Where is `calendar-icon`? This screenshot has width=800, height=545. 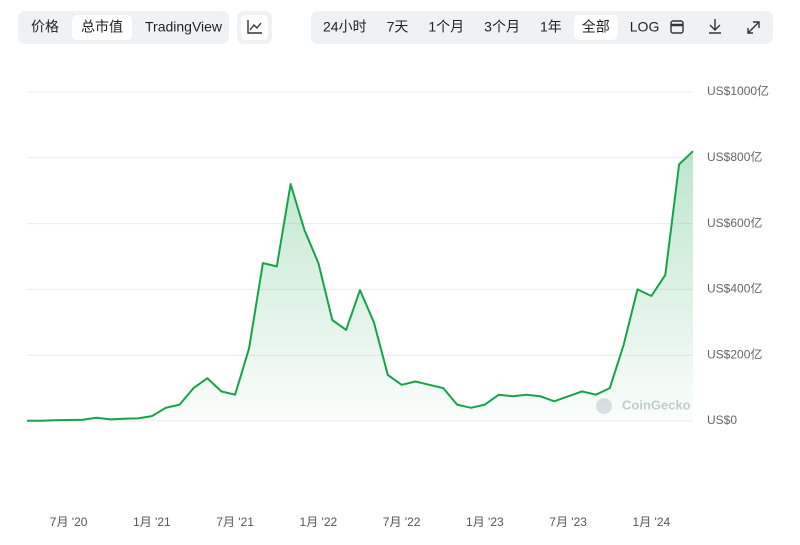 calendar-icon is located at coordinates (677, 27).